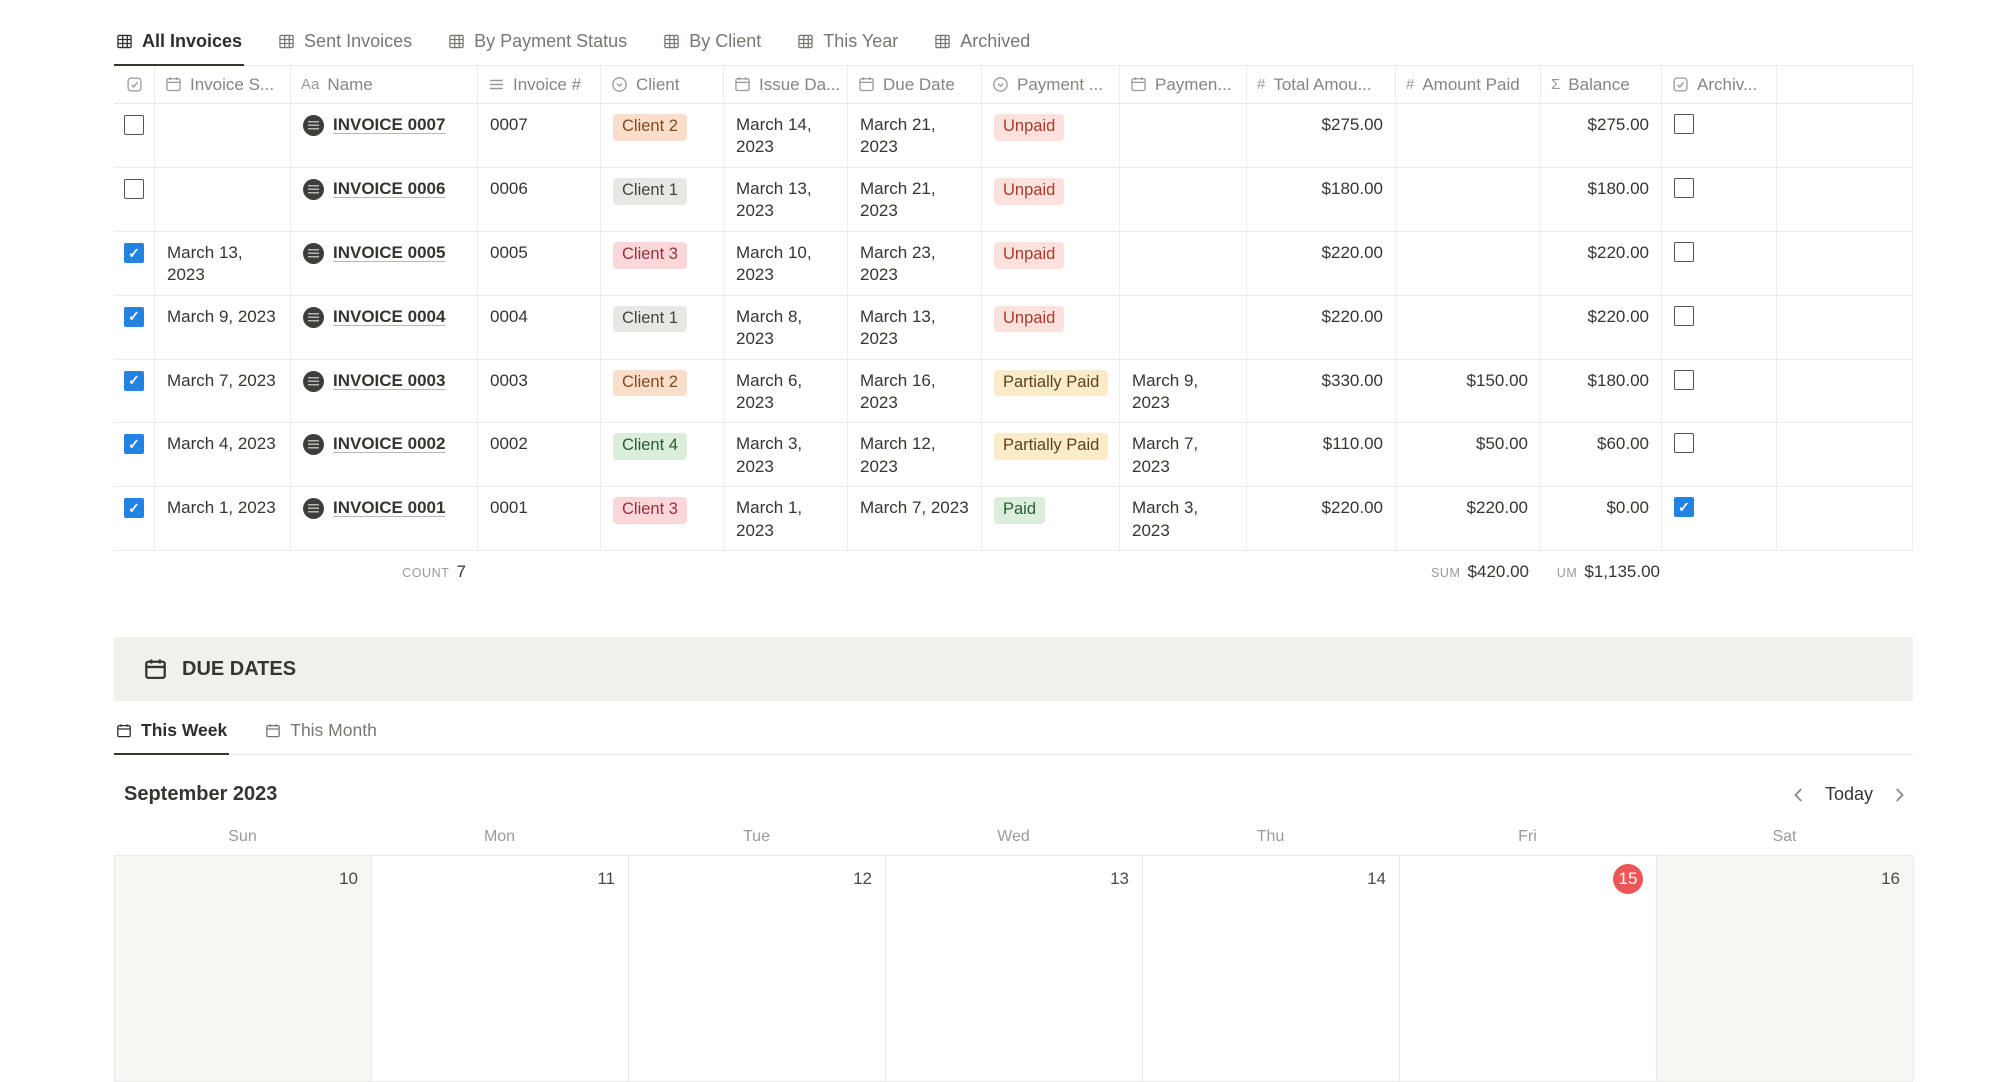  What do you see at coordinates (915, 519) in the screenshot?
I see `due-date-cell: March 7, 2023` at bounding box center [915, 519].